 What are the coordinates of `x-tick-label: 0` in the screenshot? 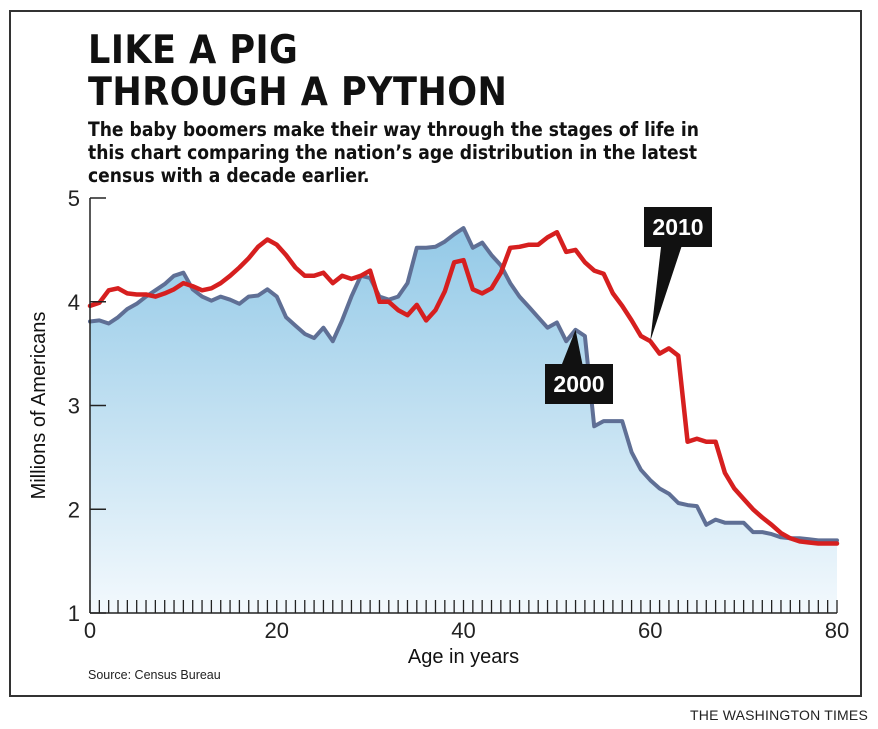 It's located at (90, 630).